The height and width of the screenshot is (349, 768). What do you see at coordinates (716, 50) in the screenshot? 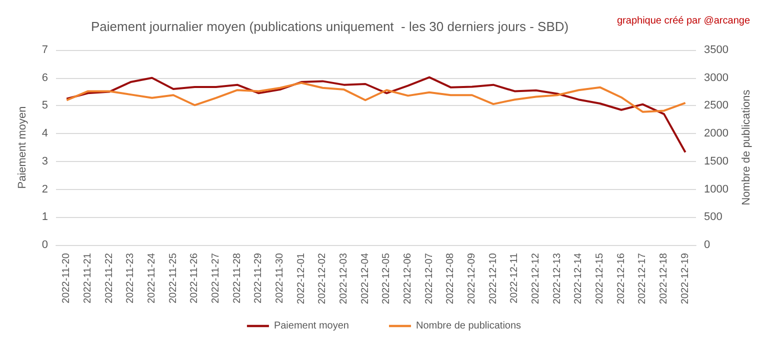
I see `y2-tick-label: 3500` at bounding box center [716, 50].